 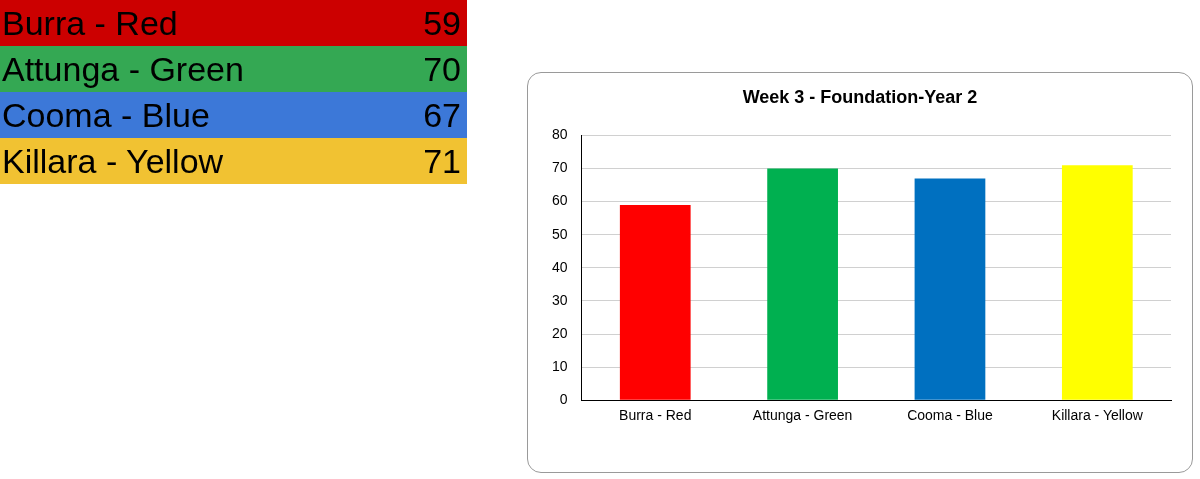 What do you see at coordinates (90, 23) in the screenshot?
I see `text: Burra - Red` at bounding box center [90, 23].